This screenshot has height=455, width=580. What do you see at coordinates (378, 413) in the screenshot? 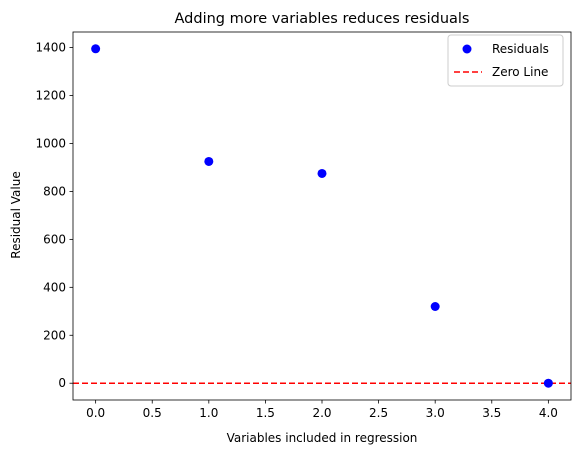
I see `x-tick-label-5: 2.5` at bounding box center [378, 413].